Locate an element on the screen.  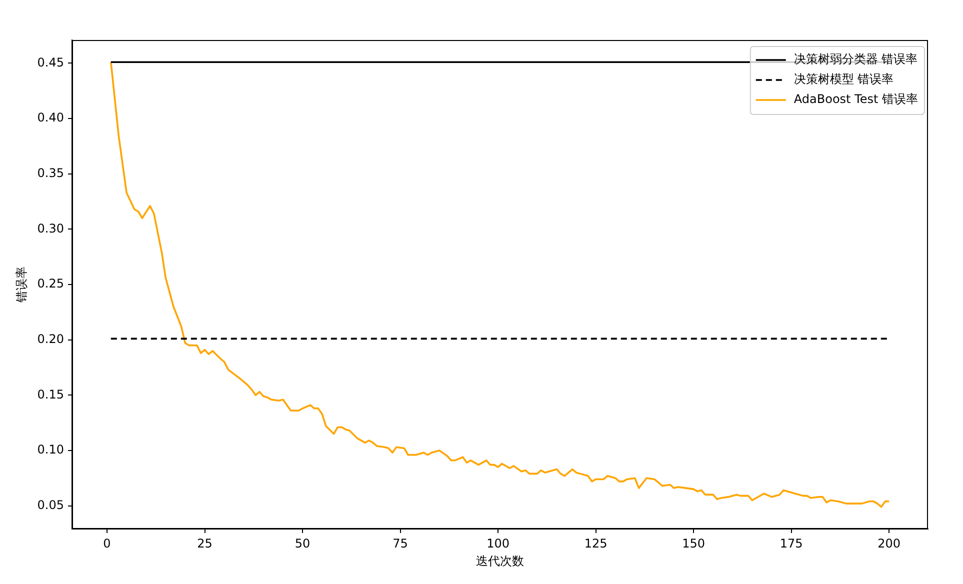
x-tick-label: 200 is located at coordinates (889, 543).